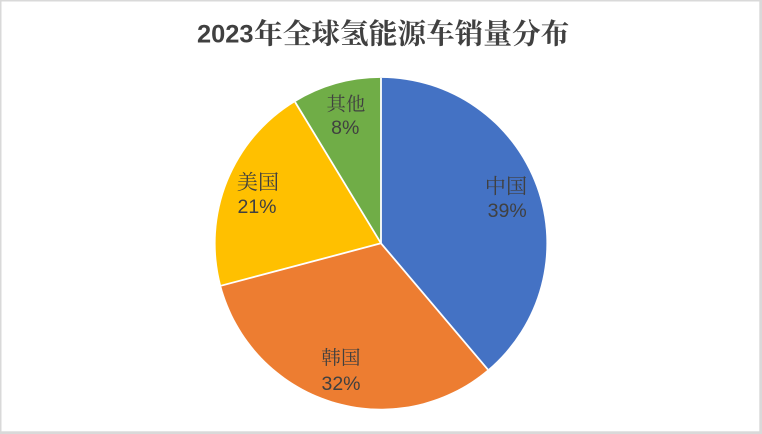  I want to click on svg-text: 39%, so click(507, 211).